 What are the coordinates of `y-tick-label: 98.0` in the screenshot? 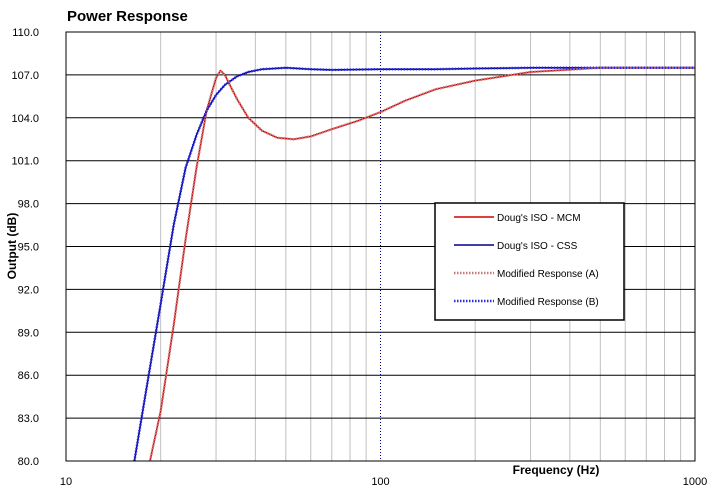 It's located at (28, 205).